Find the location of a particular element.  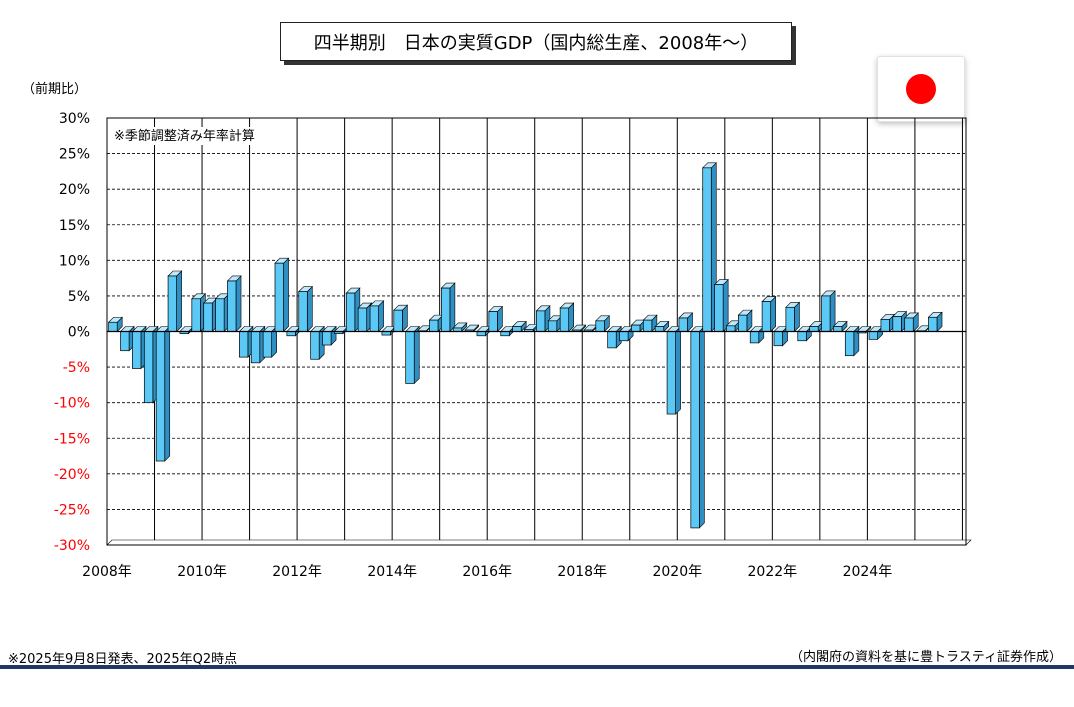

y-tick-label: 10% is located at coordinates (74, 261).